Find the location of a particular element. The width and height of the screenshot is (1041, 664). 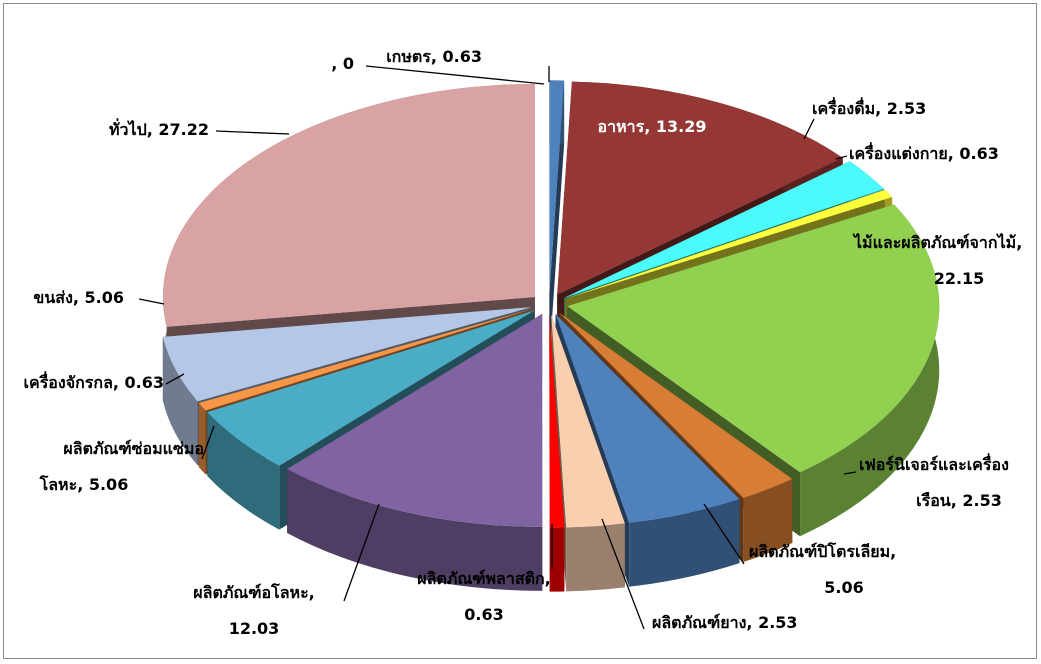

data-label-line: เรือน, 2.53 is located at coordinates (959, 500).